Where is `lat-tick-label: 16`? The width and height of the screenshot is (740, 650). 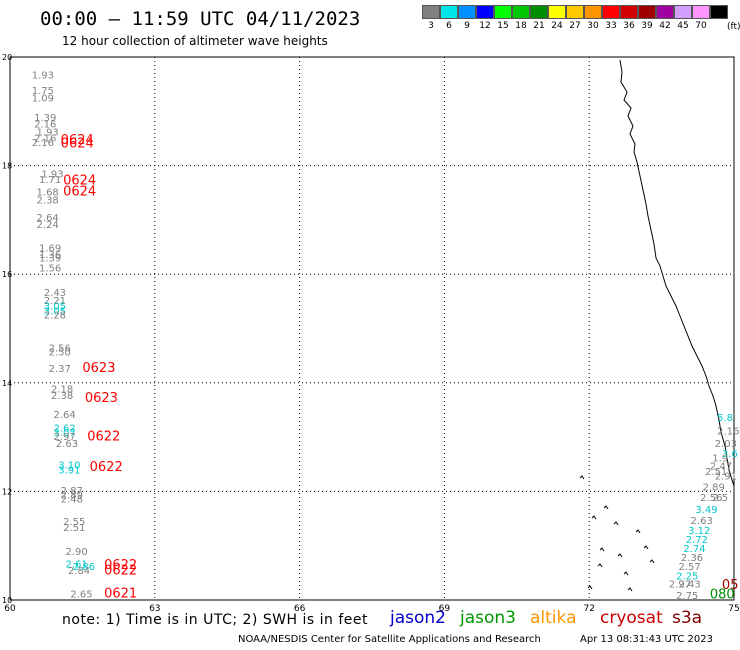
lat-tick-label: 16 is located at coordinates (7, 274).